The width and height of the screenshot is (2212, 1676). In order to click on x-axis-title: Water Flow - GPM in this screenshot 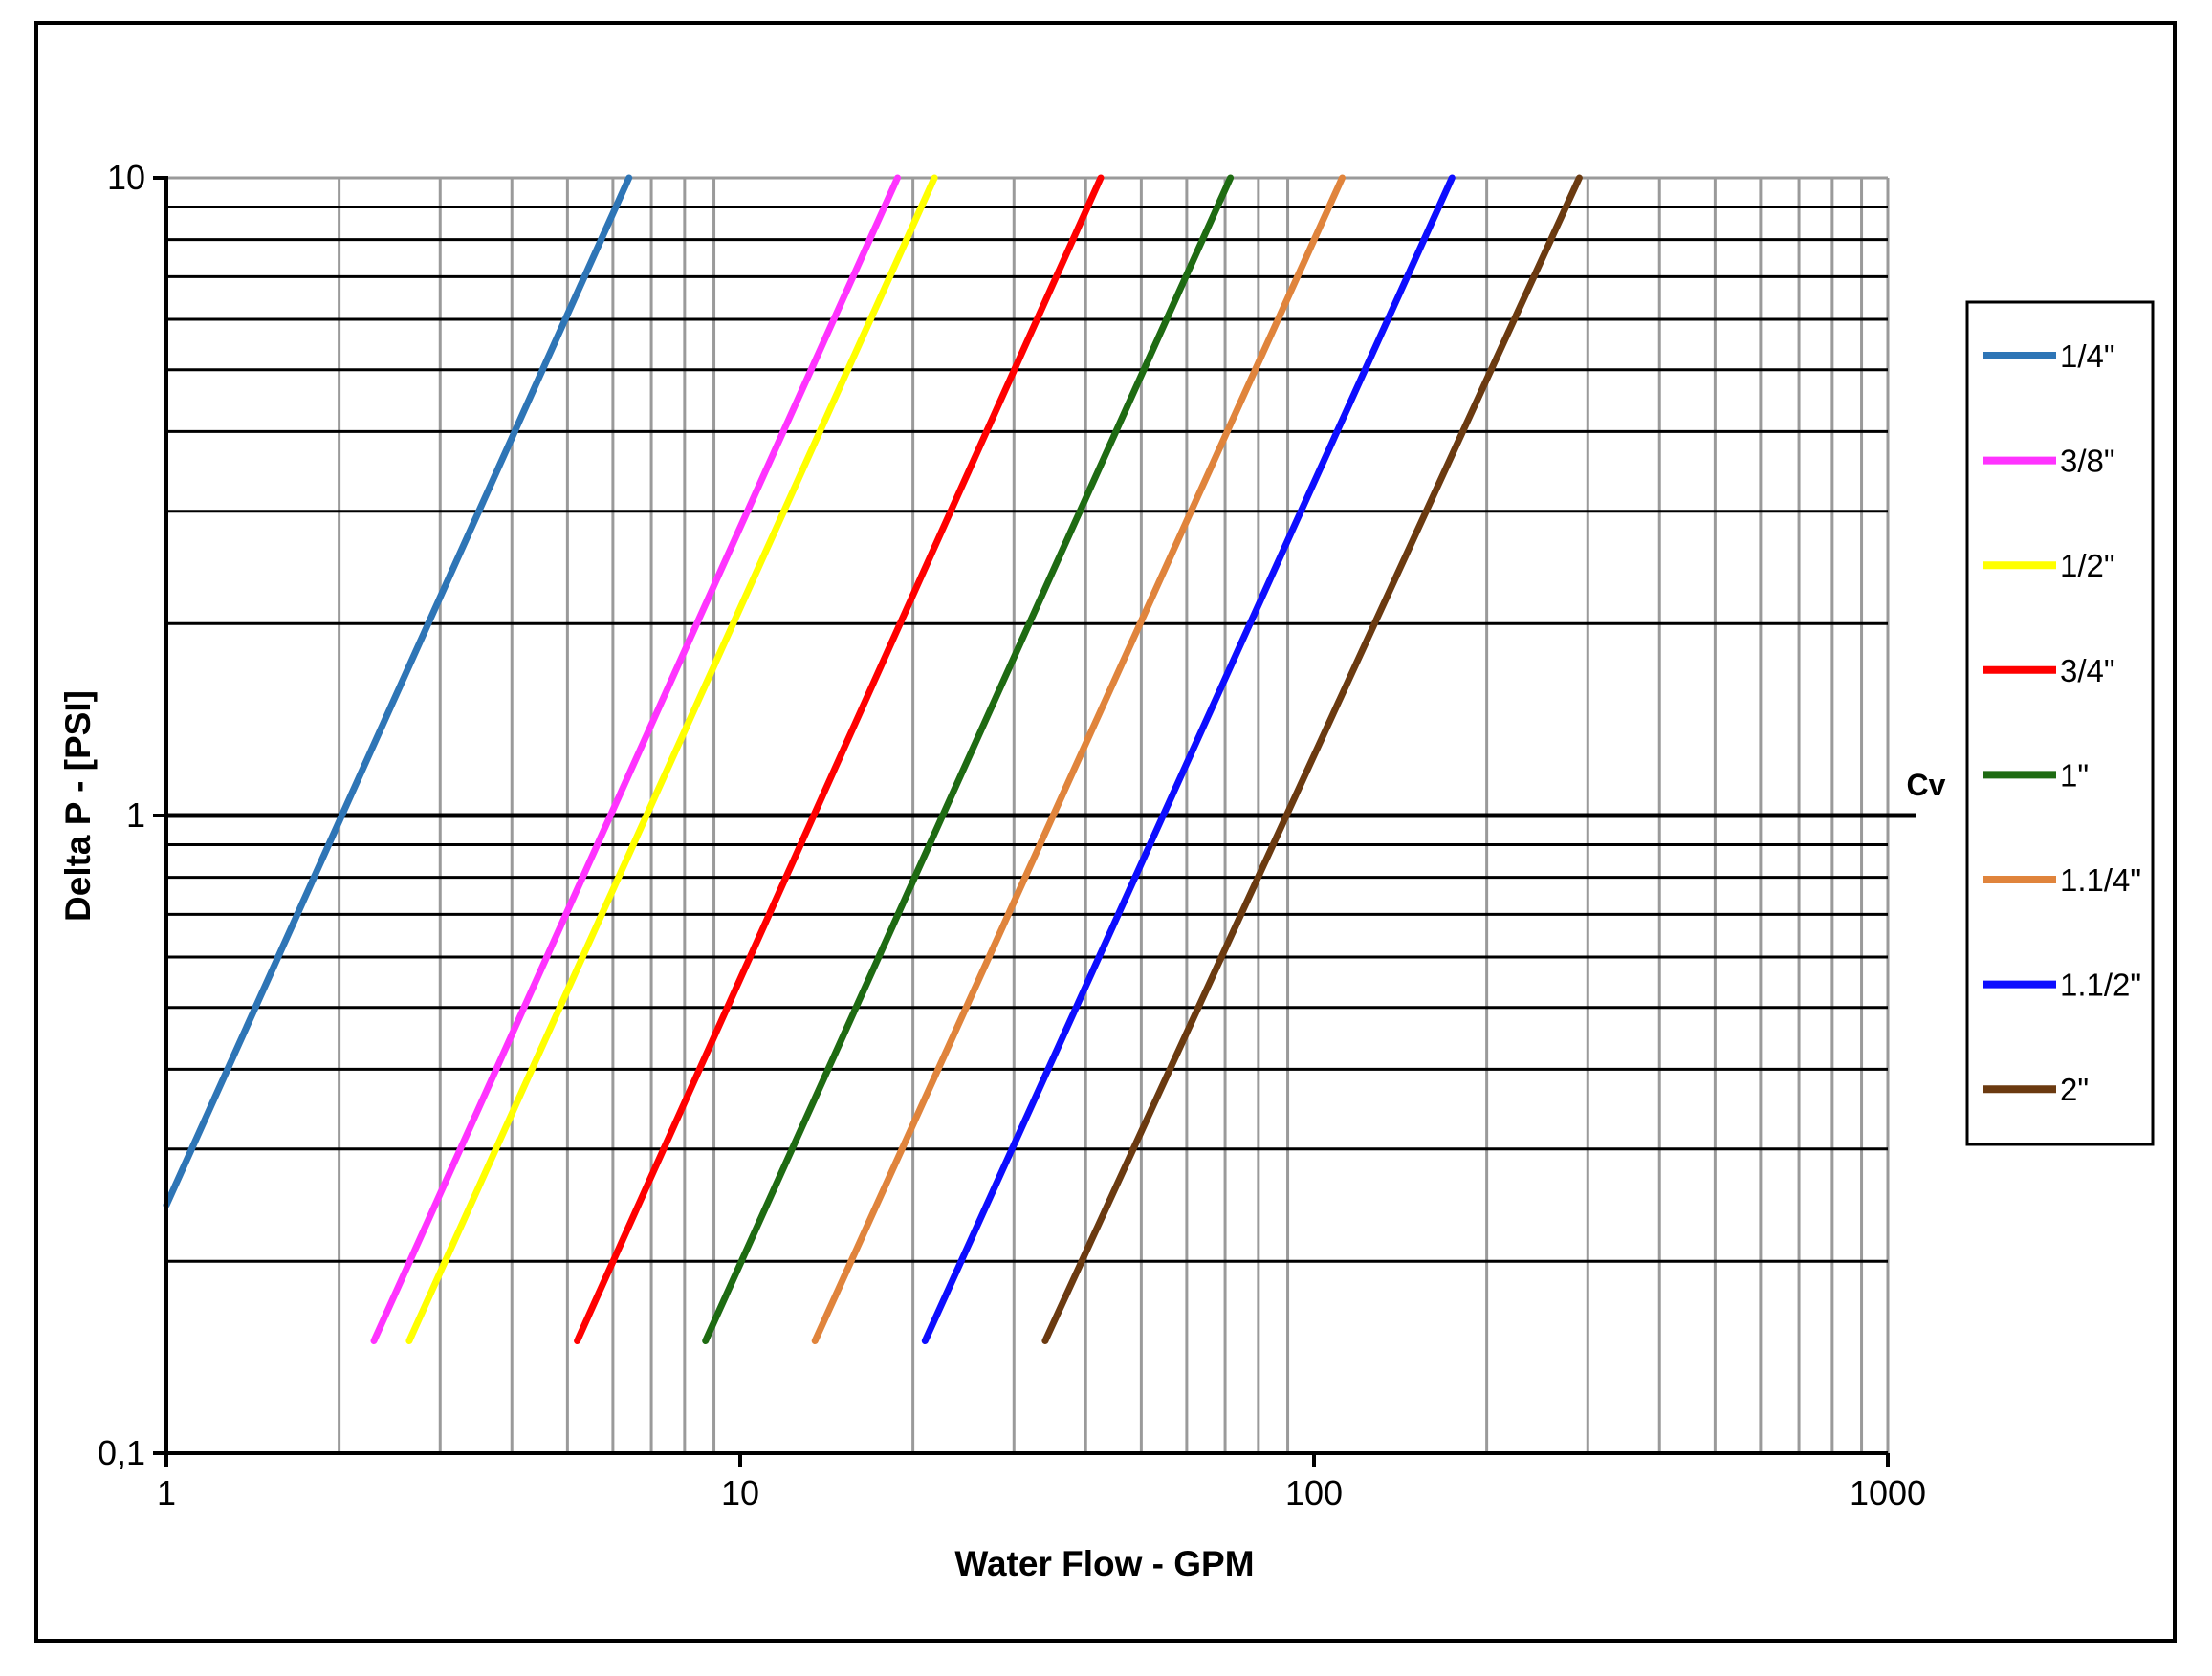, I will do `click(1104, 1563)`.